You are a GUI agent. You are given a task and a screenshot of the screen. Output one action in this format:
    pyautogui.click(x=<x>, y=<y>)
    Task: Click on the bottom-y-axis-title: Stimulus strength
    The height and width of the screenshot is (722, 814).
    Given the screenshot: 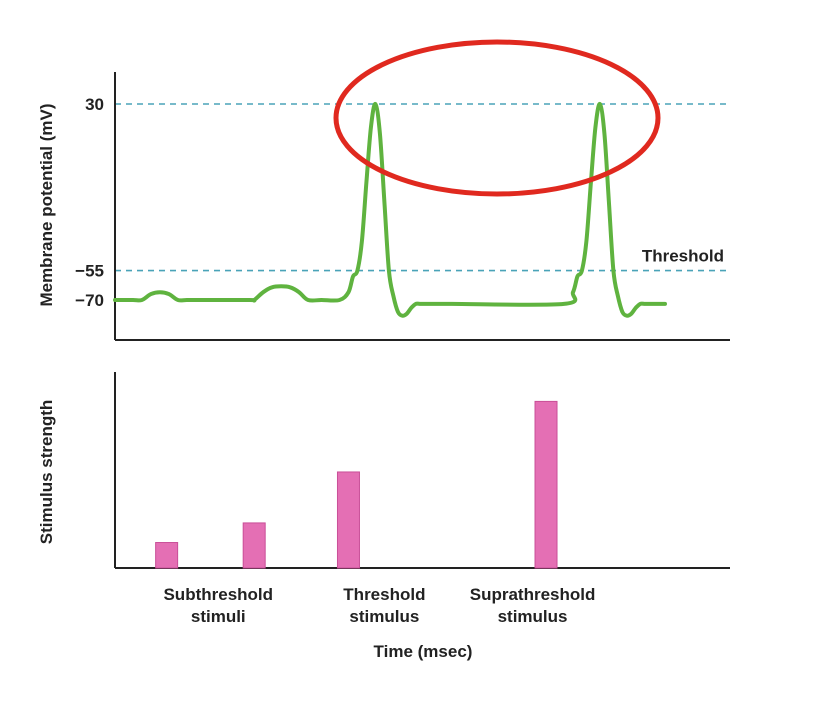 What is the action you would take?
    pyautogui.click(x=46, y=472)
    